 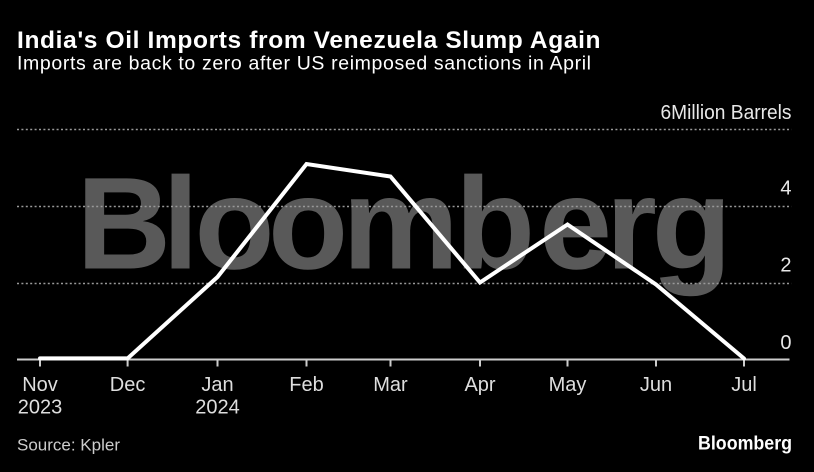 I want to click on svg-text: Nov, so click(x=40, y=385).